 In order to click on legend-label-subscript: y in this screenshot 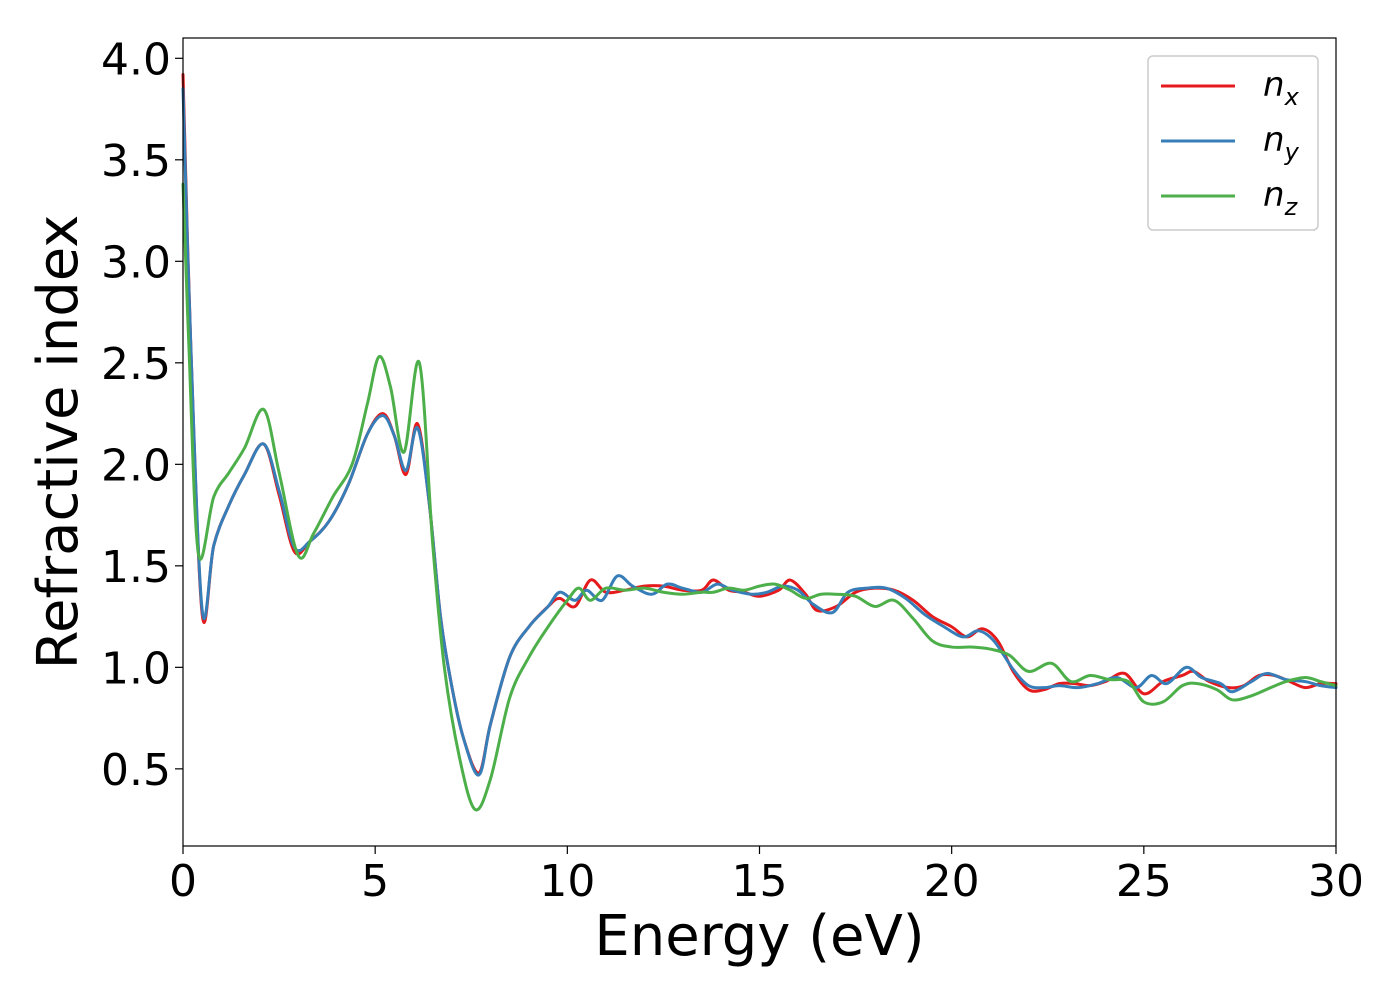, I will do `click(1292, 152)`.